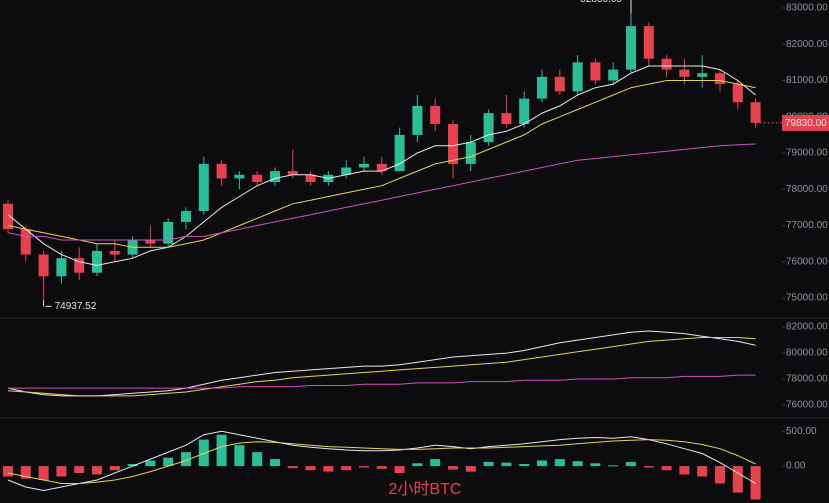 This screenshot has width=829, height=503. Describe the element at coordinates (807, 298) in the screenshot. I see `y-tick-label: 75000.00` at that location.